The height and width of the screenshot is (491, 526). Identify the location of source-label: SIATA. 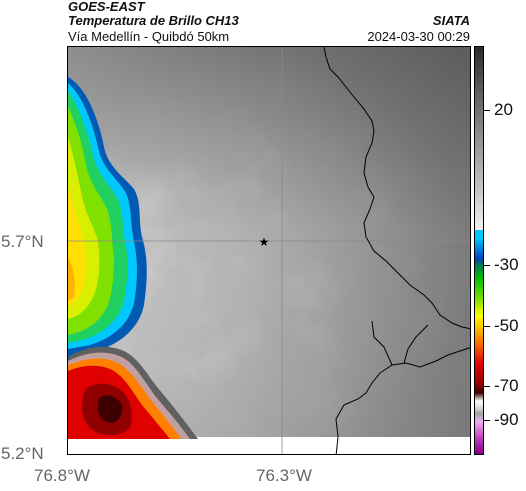
(451, 20).